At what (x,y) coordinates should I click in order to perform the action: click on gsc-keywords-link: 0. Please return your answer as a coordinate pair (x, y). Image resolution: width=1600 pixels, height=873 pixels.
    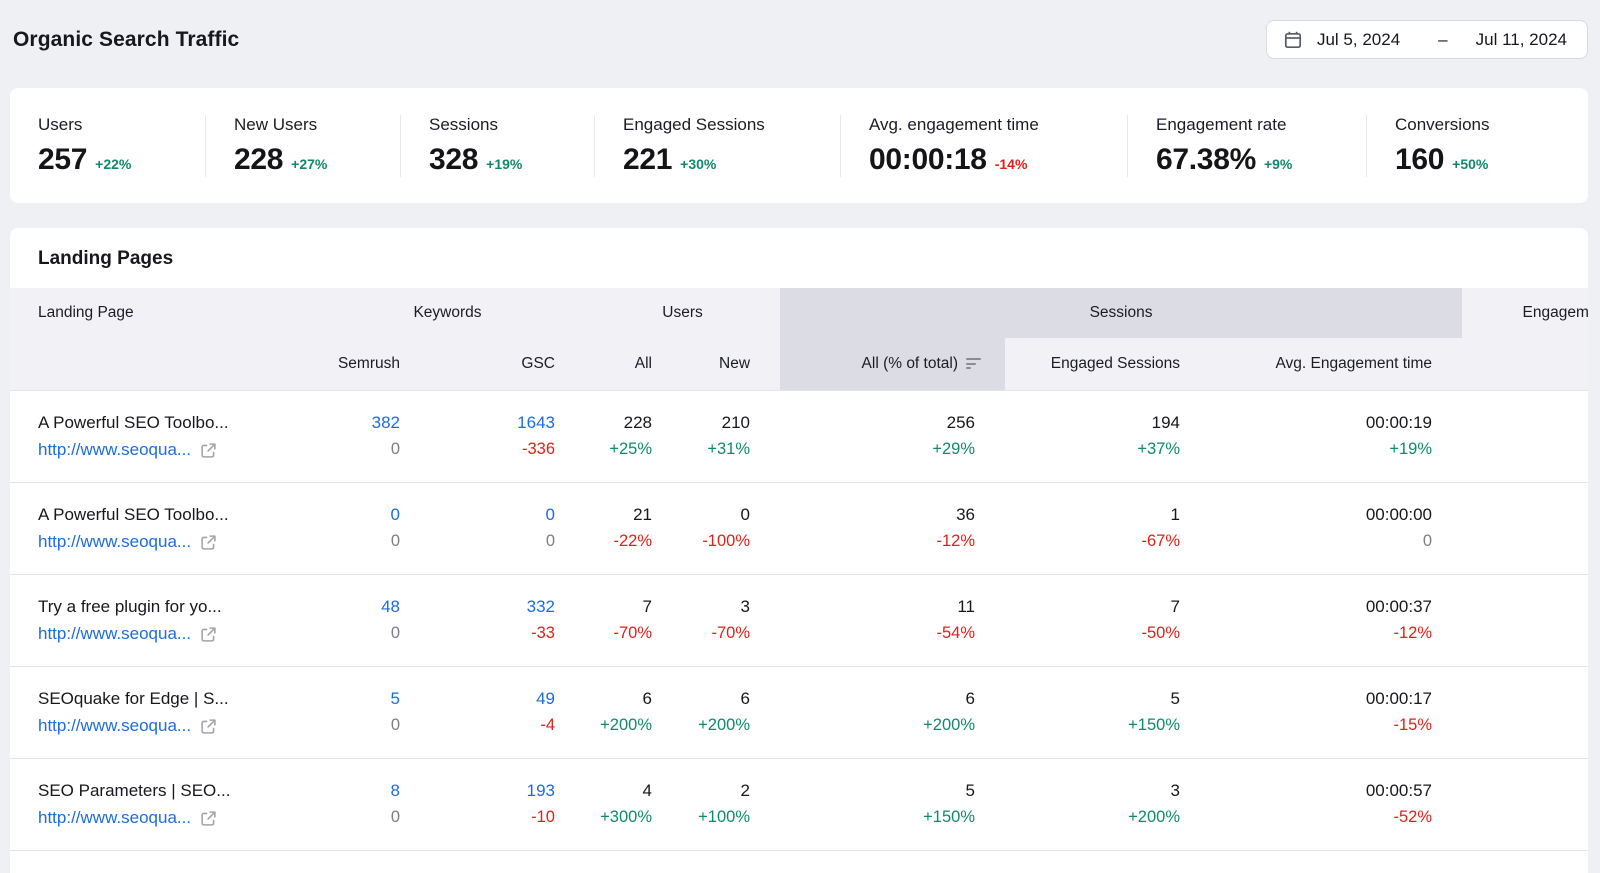
    Looking at the image, I should click on (550, 514).